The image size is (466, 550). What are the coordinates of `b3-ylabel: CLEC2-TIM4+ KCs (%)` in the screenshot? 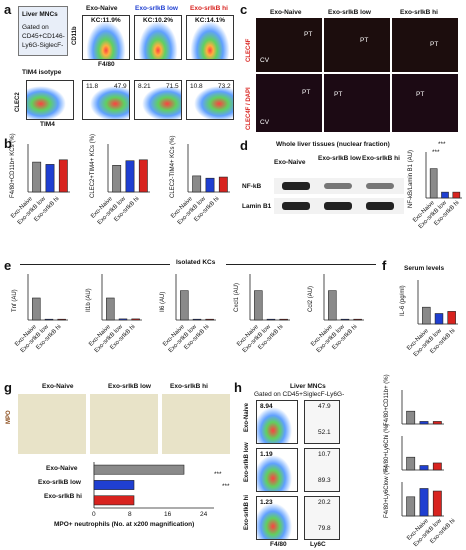 It's located at (173, 166).